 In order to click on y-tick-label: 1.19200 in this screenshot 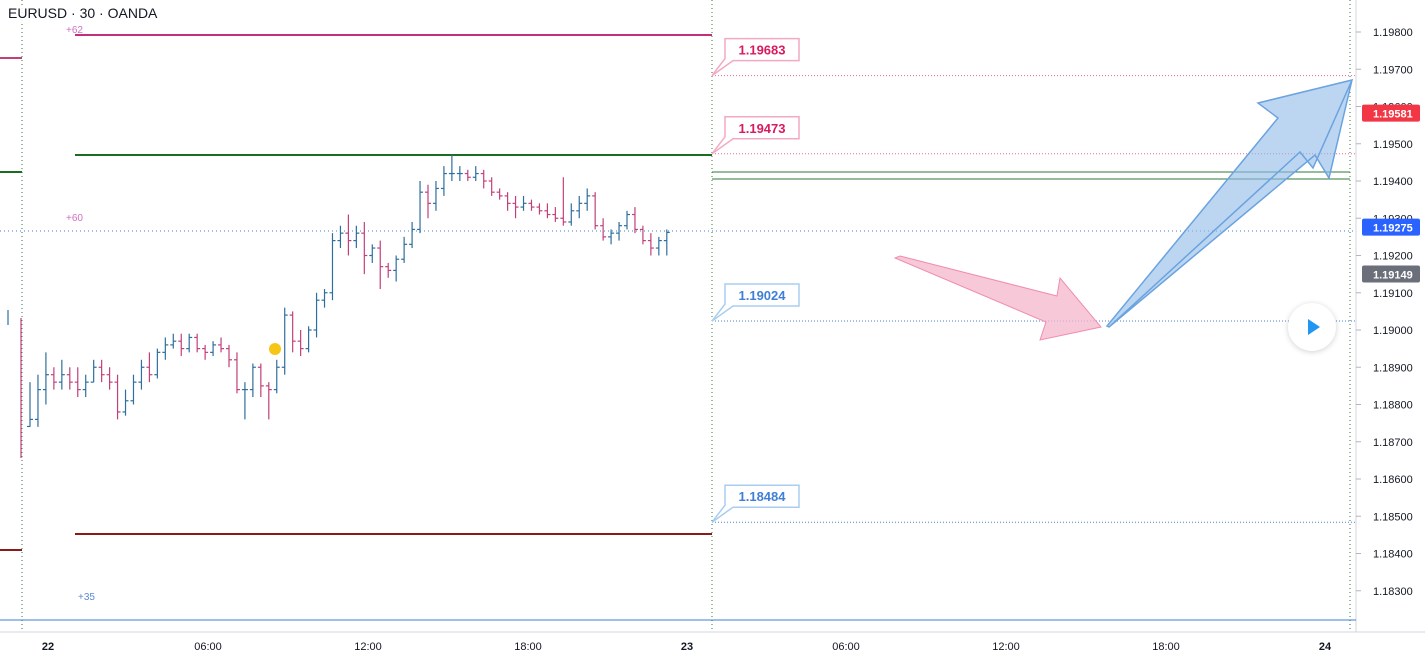, I will do `click(1393, 257)`.